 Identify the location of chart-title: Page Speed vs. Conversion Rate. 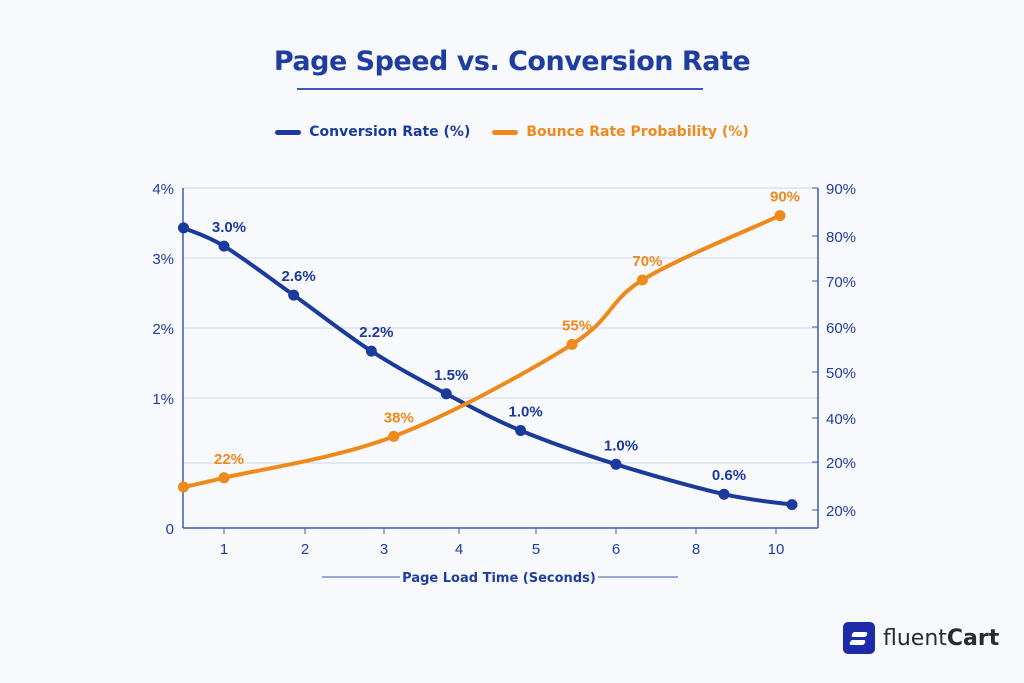
(512, 61).